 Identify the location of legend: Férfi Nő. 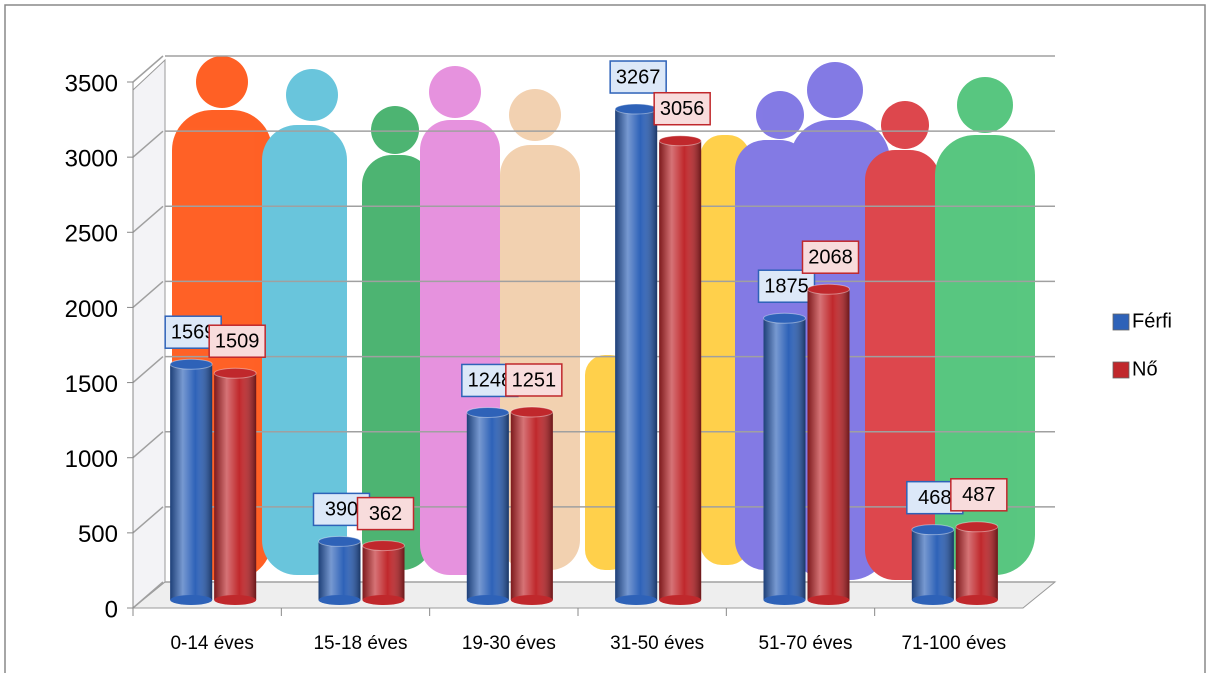
(1142, 345).